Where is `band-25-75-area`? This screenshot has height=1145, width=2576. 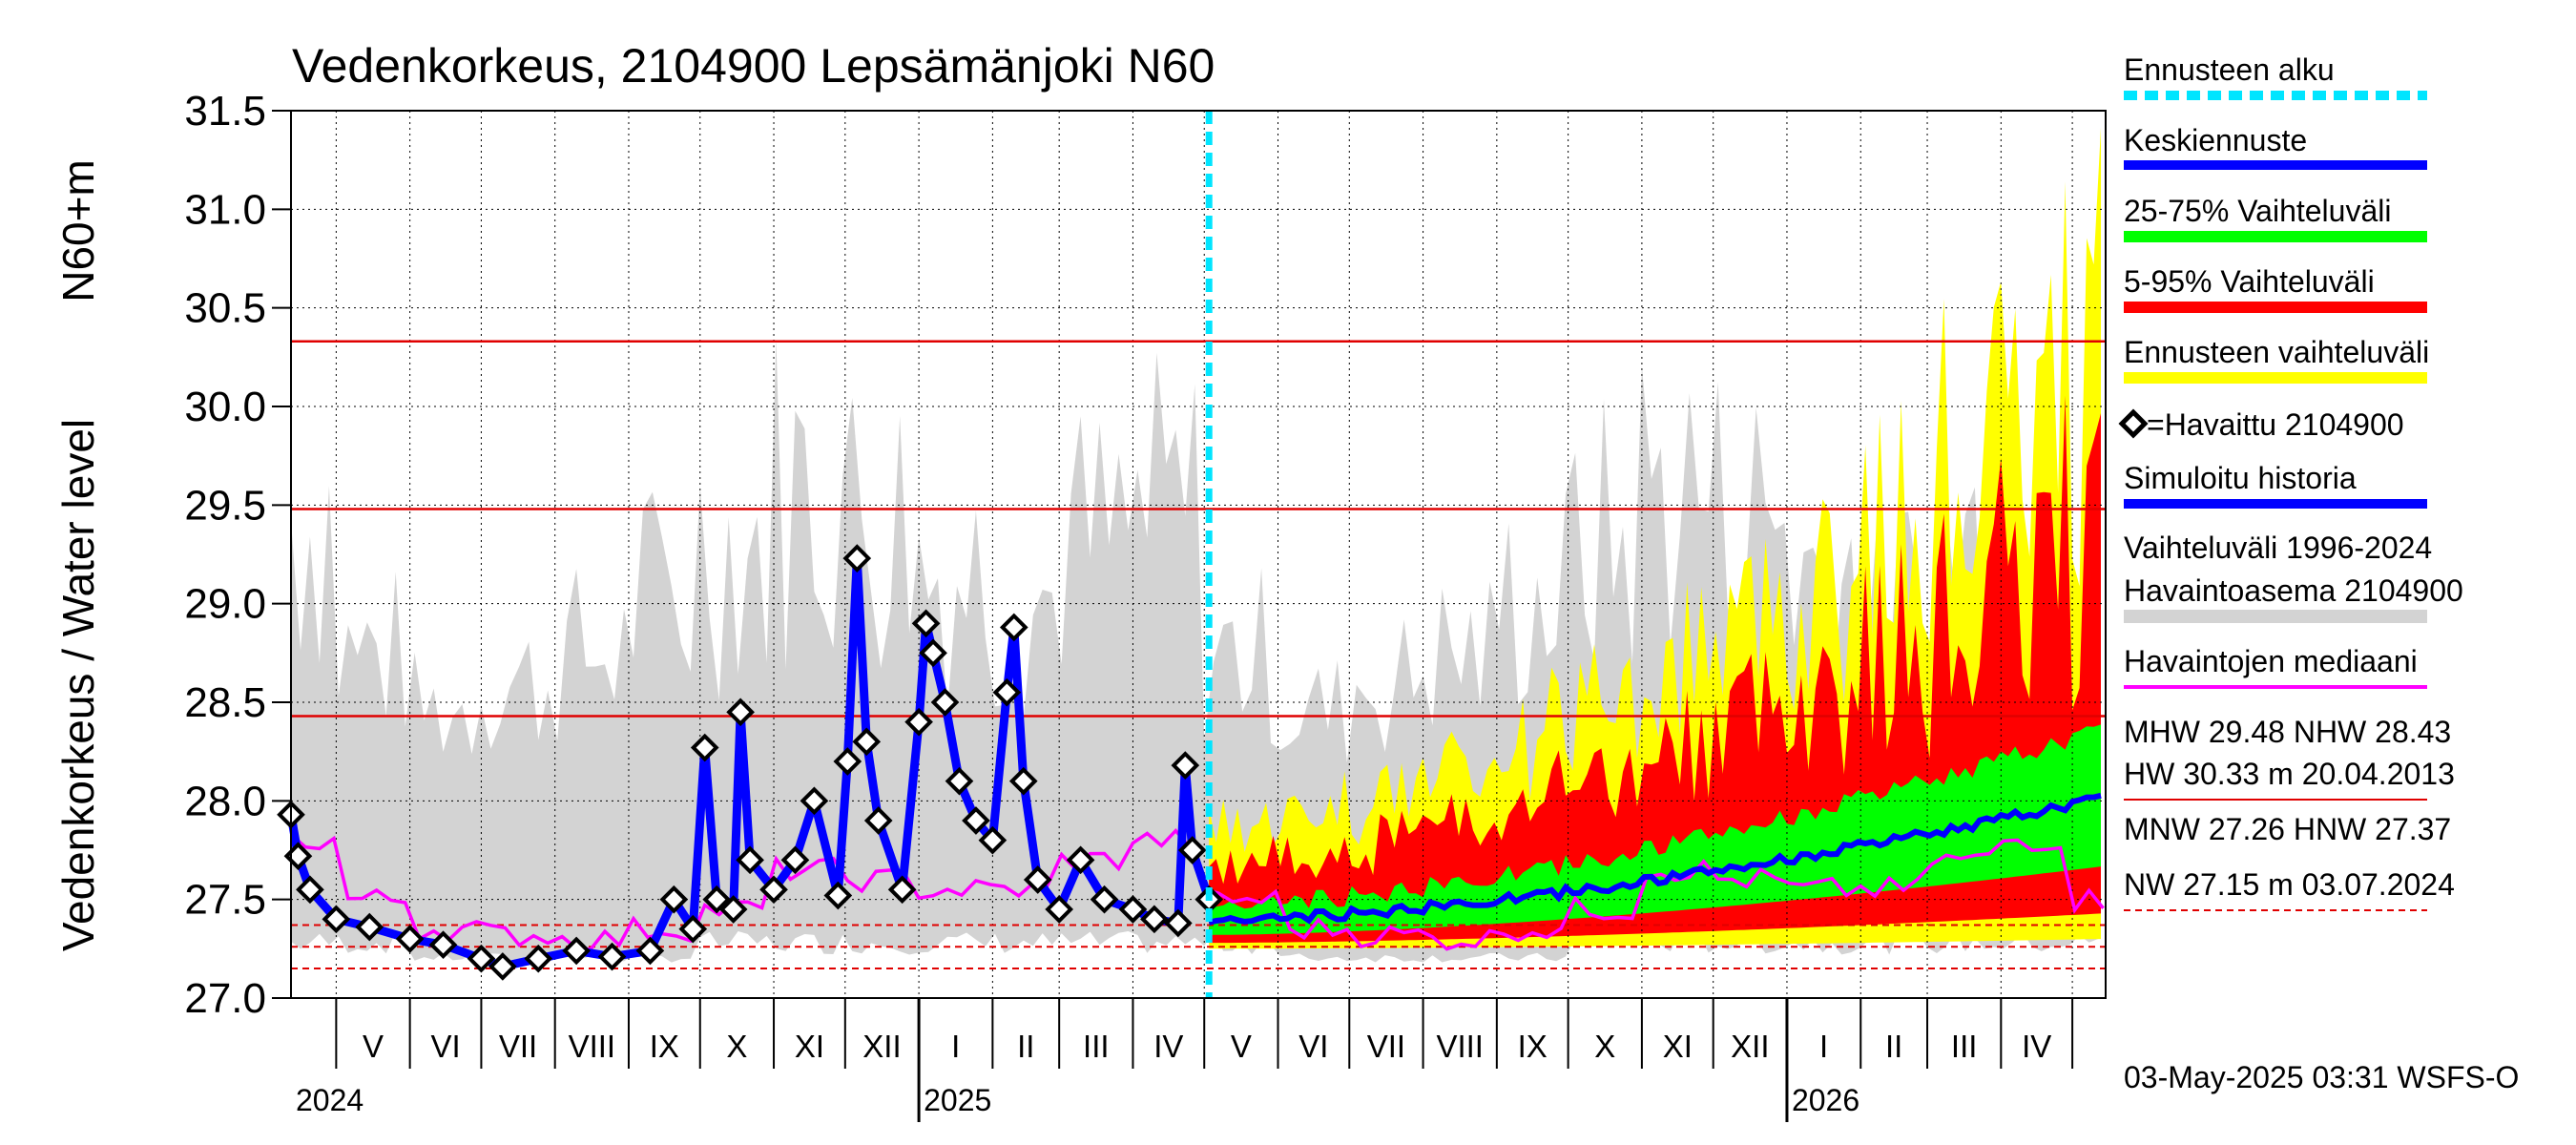 band-25-75-area is located at coordinates (1655, 829).